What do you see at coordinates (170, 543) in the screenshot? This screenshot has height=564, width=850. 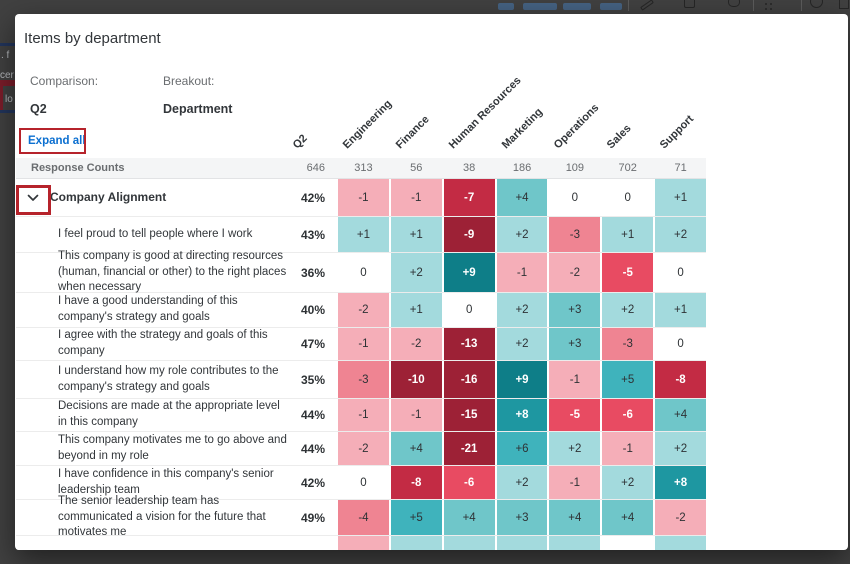 I see `category-label: Team Efficiency` at bounding box center [170, 543].